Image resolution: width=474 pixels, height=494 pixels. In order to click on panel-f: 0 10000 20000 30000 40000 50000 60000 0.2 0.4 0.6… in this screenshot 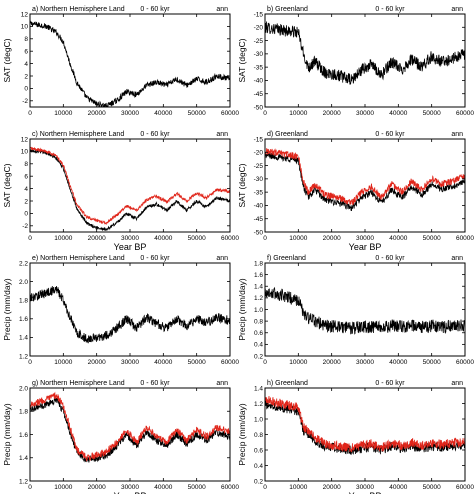, I will do `click(355, 310)`.